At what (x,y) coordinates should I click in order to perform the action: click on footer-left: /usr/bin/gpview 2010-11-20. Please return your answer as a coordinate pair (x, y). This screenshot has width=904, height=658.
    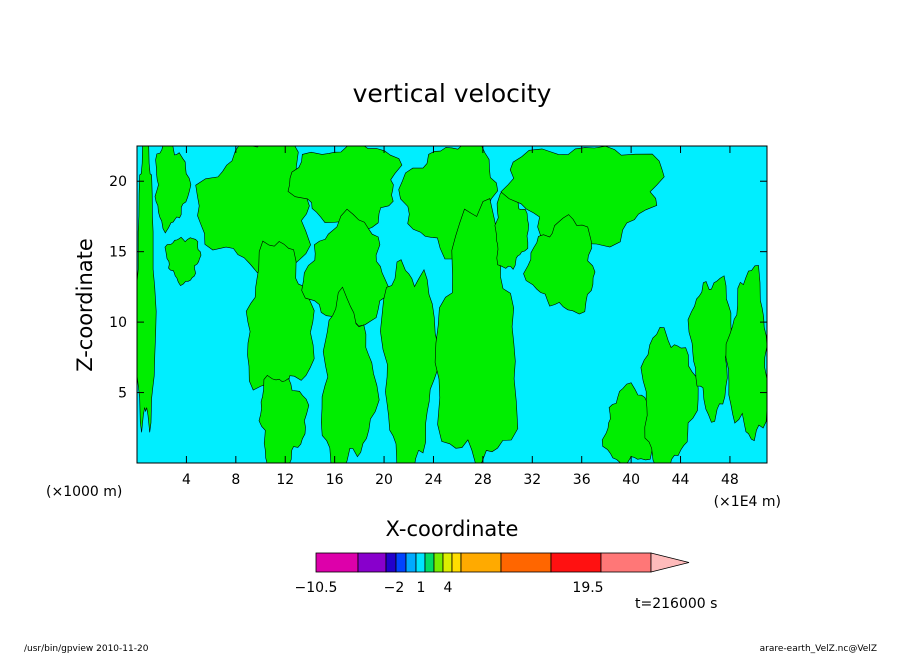
    Looking at the image, I should click on (86, 649).